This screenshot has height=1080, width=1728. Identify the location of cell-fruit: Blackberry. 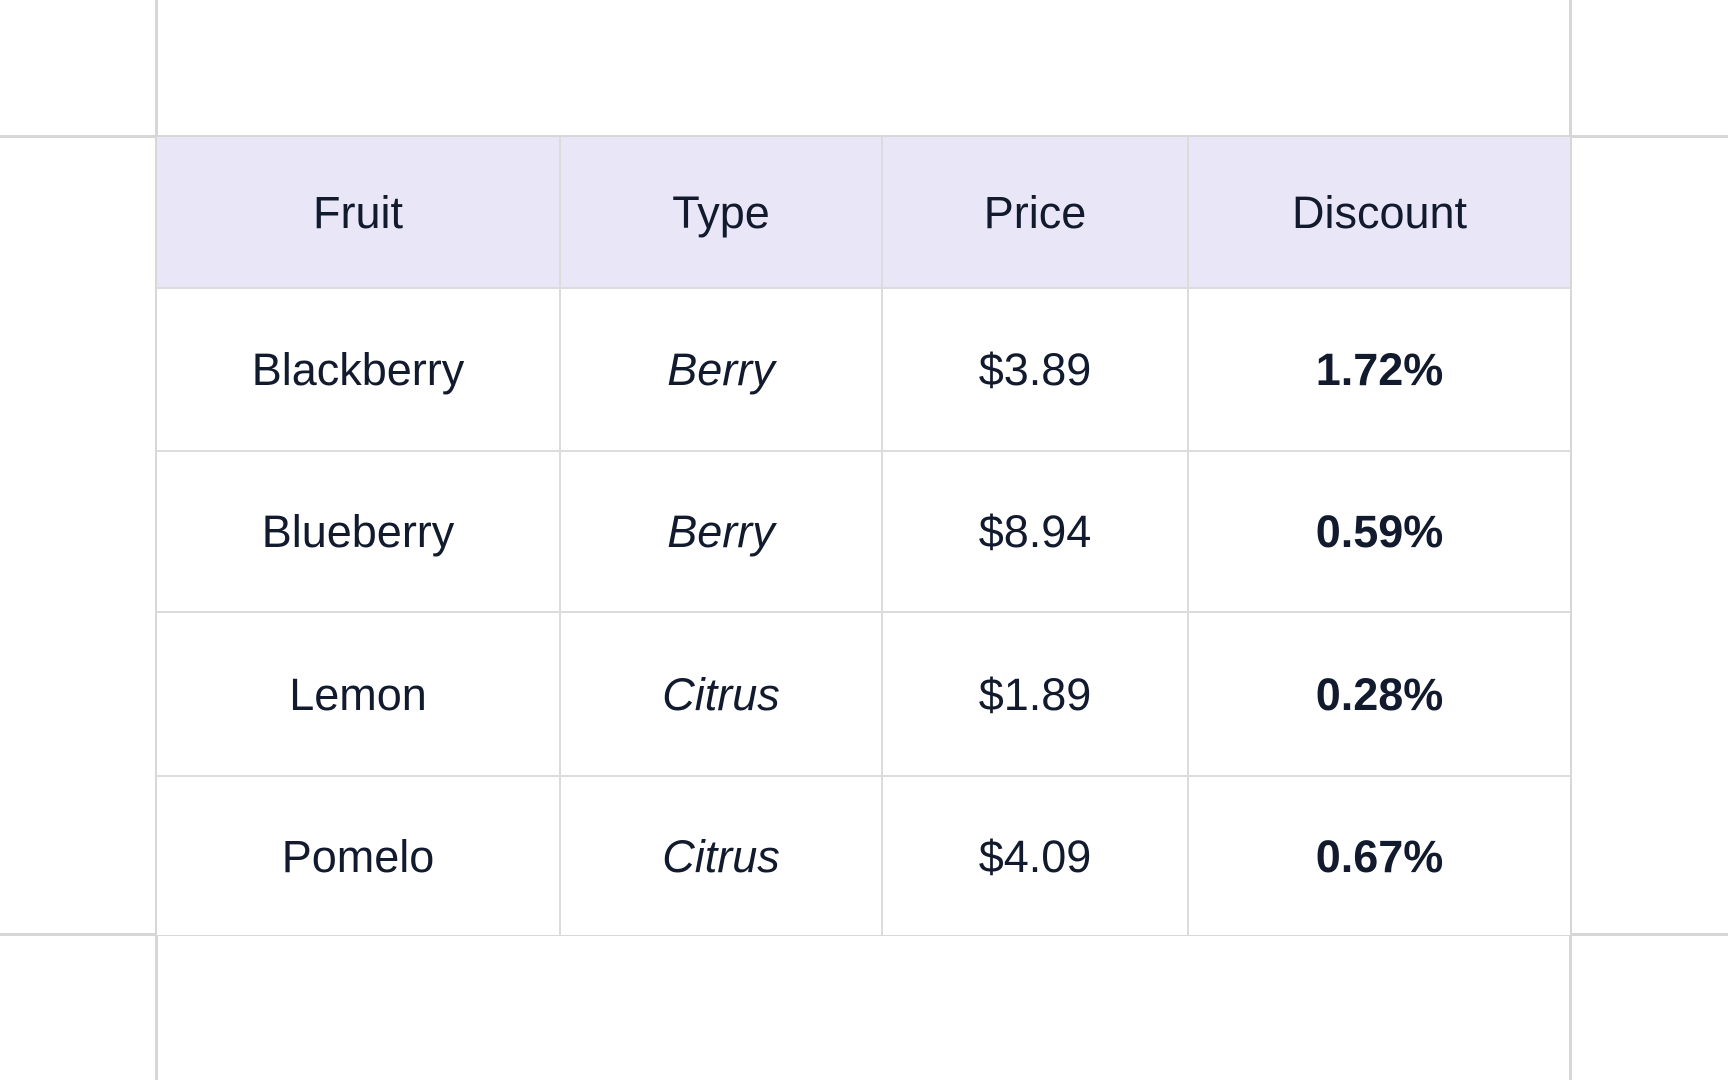
(359, 370).